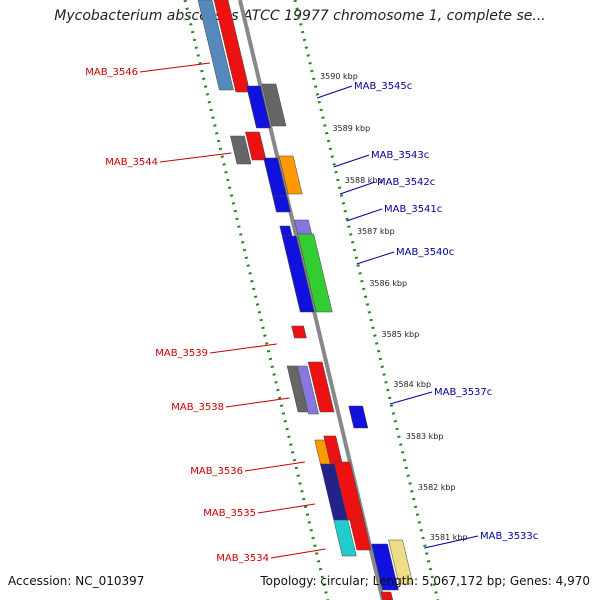 The height and width of the screenshot is (600, 600). What do you see at coordinates (242, 558) in the screenshot?
I see `left-gene-label: MAB_3534` at bounding box center [242, 558].